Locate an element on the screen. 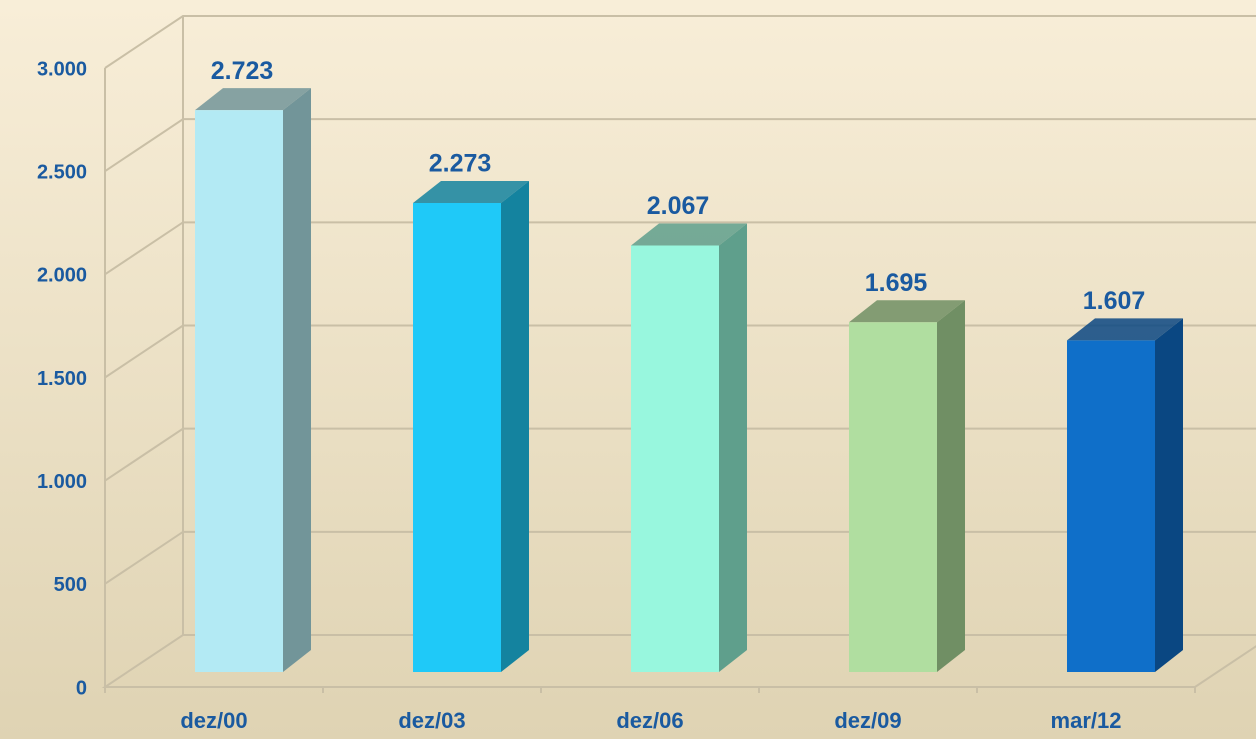 This screenshot has width=1256, height=739. x-tick-label: dez/00 is located at coordinates (213, 720).